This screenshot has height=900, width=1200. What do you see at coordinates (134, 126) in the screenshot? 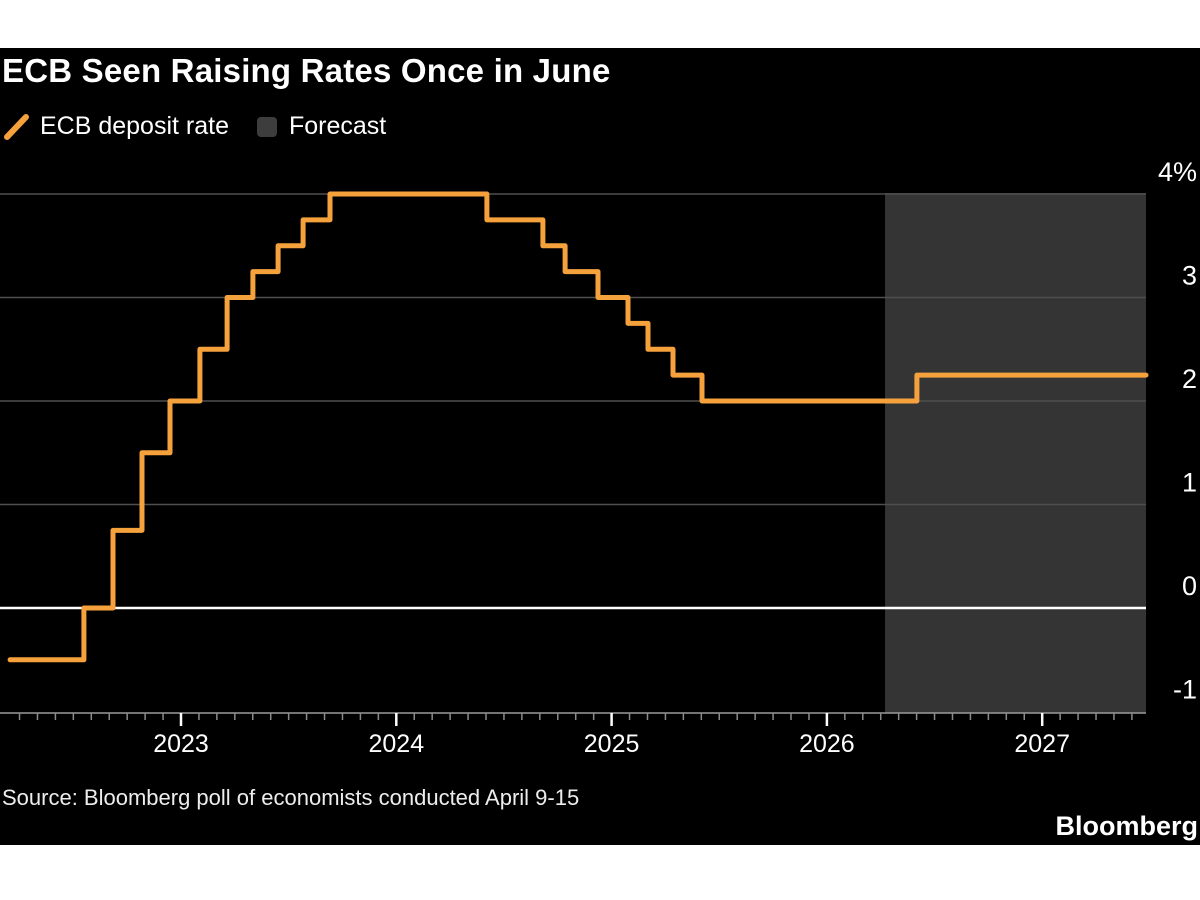
I see `legend-label-deposit-rate: ECB deposit rate` at bounding box center [134, 126].